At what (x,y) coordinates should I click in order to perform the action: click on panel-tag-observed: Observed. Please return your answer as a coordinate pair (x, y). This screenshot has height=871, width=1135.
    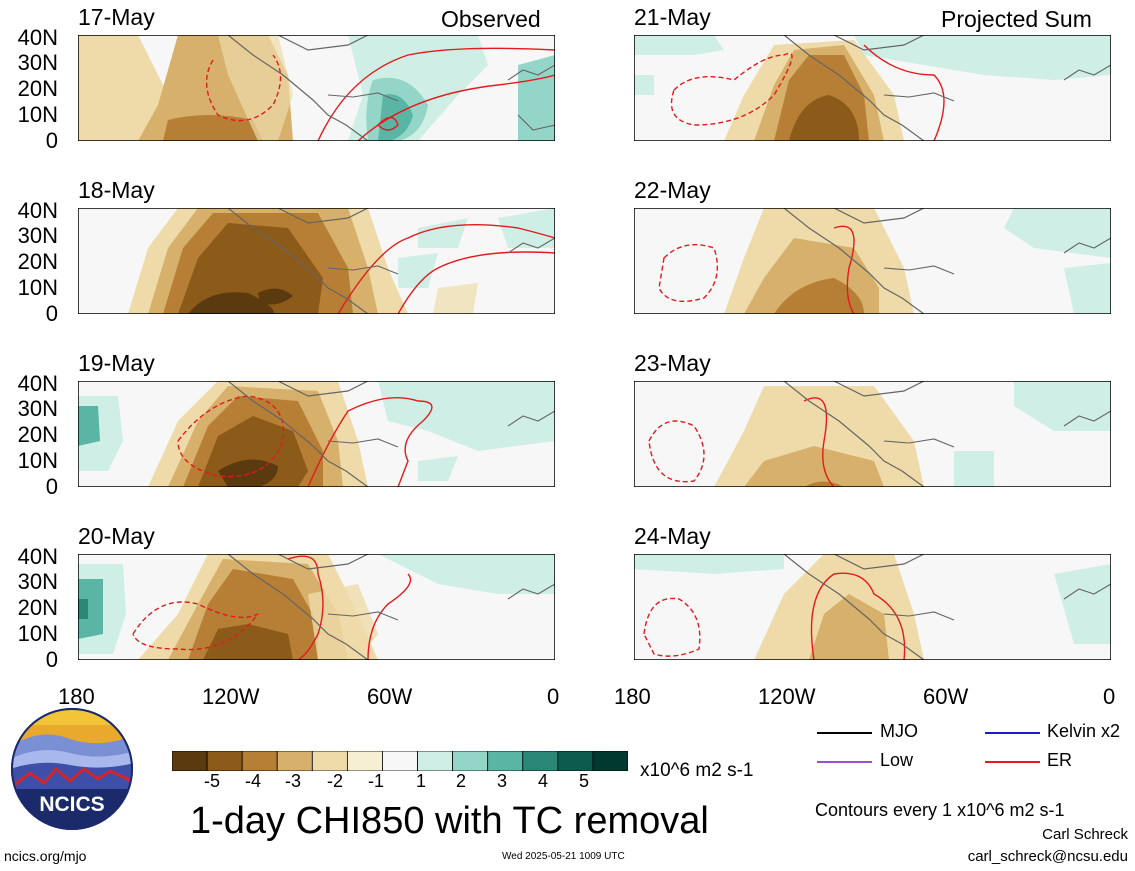
    Looking at the image, I should click on (491, 19).